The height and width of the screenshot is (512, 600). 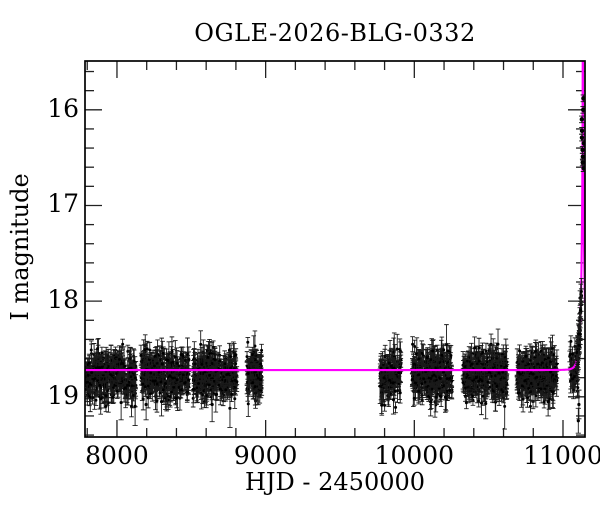 I want to click on y-tick-label-17: 17, so click(x=63, y=204).